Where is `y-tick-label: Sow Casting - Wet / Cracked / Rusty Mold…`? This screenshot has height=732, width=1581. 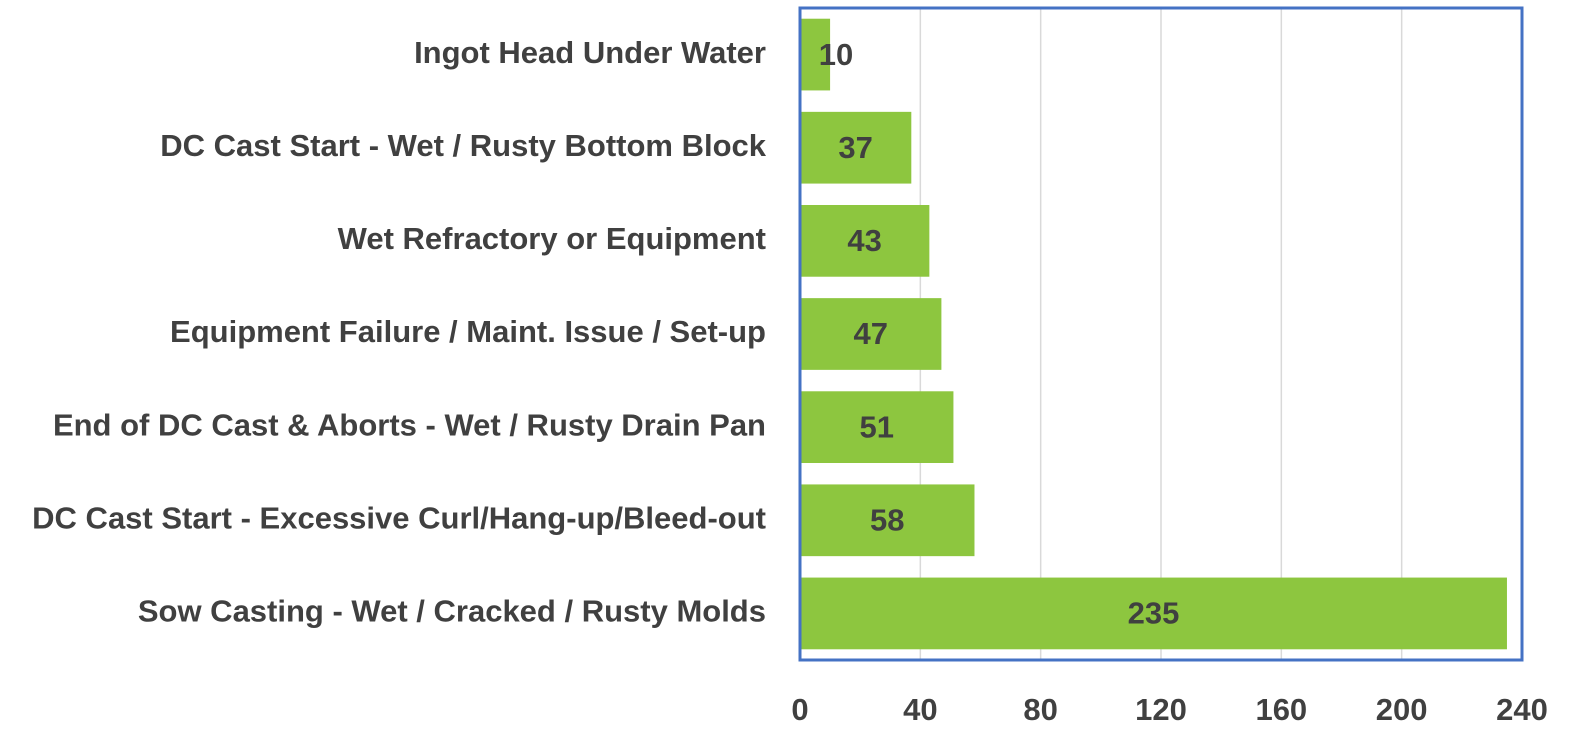 y-tick-label: Sow Casting - Wet / Cracked / Rusty Mold… is located at coordinates (452, 611).